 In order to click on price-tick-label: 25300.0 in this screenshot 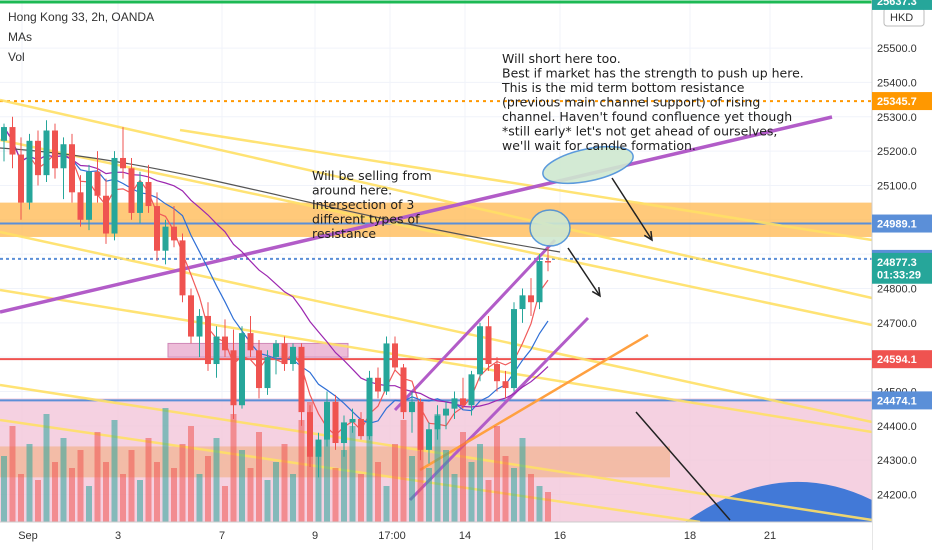, I will do `click(897, 118)`.